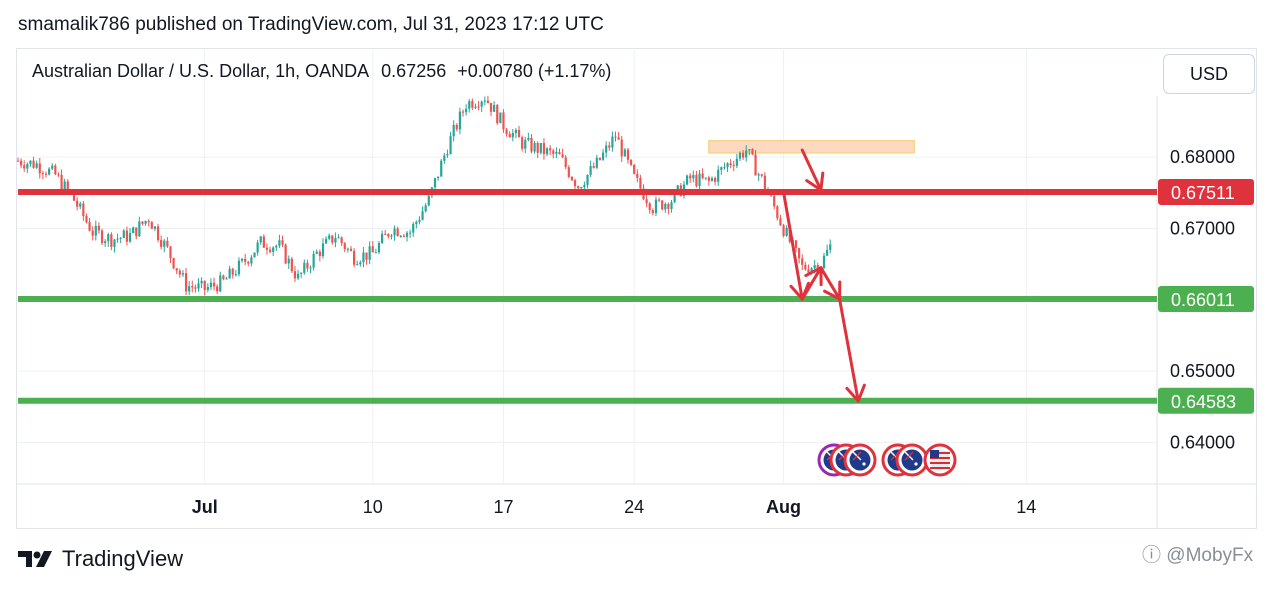 This screenshot has width=1280, height=590. What do you see at coordinates (414, 71) in the screenshot?
I see `last-price: 0.67256` at bounding box center [414, 71].